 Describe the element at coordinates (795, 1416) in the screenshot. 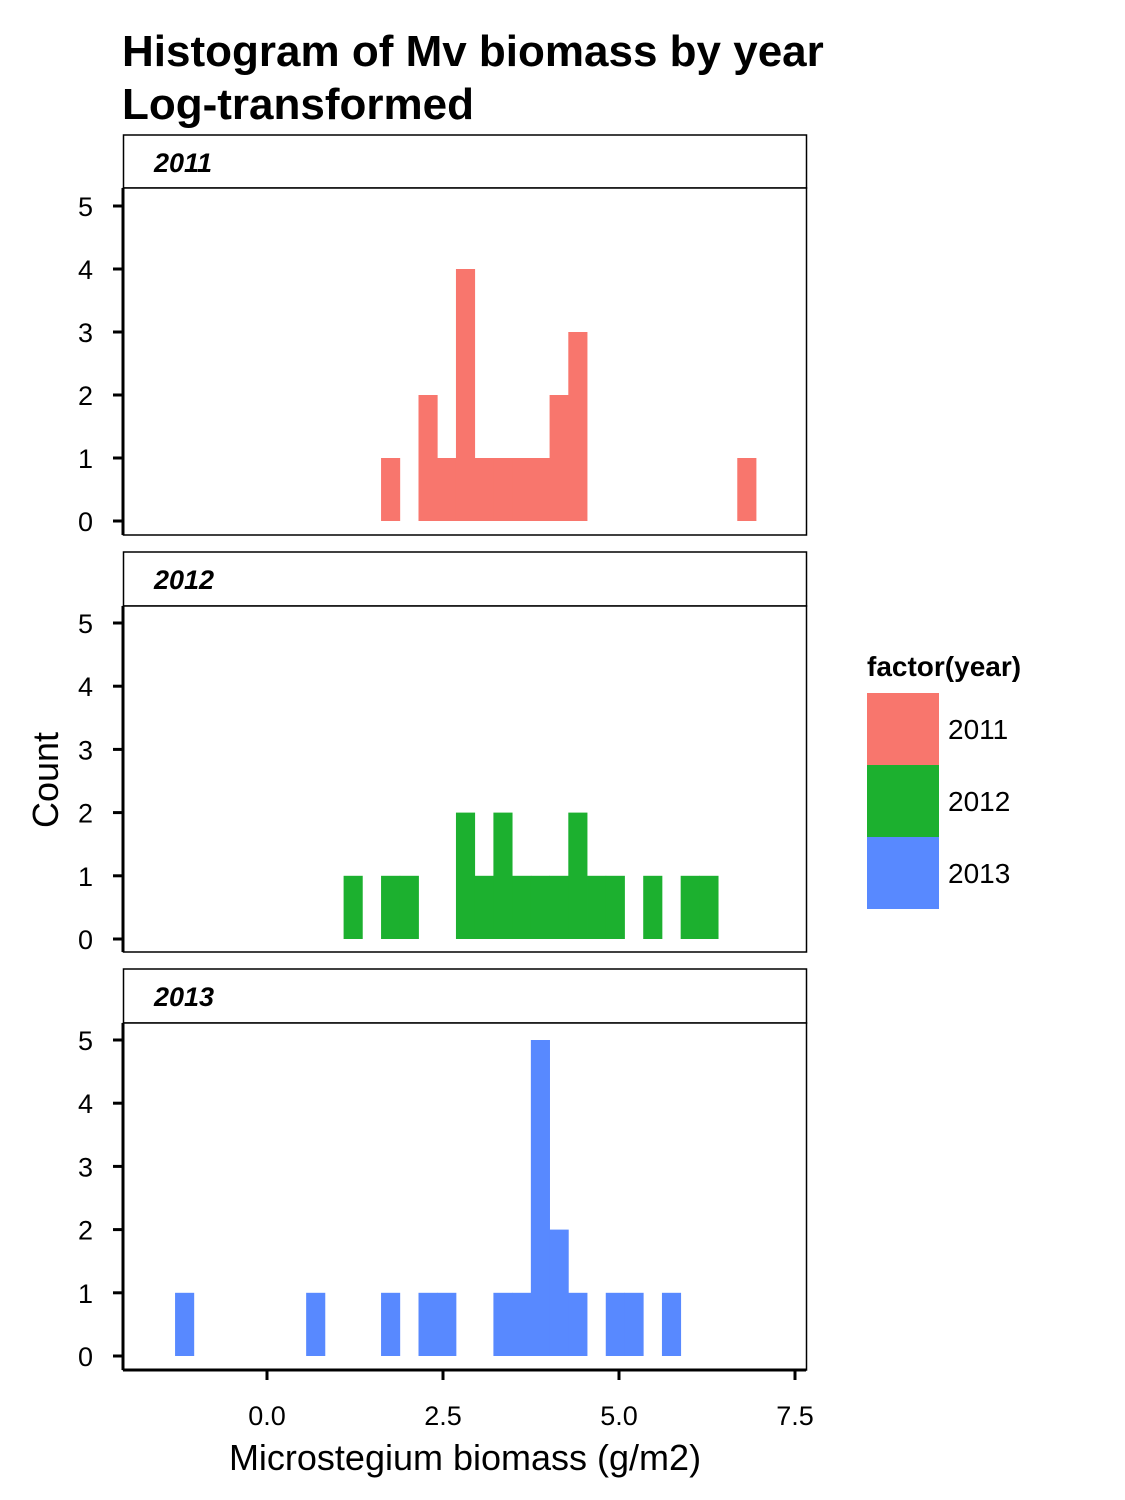

I see `x-tick-label: 7.5` at that location.